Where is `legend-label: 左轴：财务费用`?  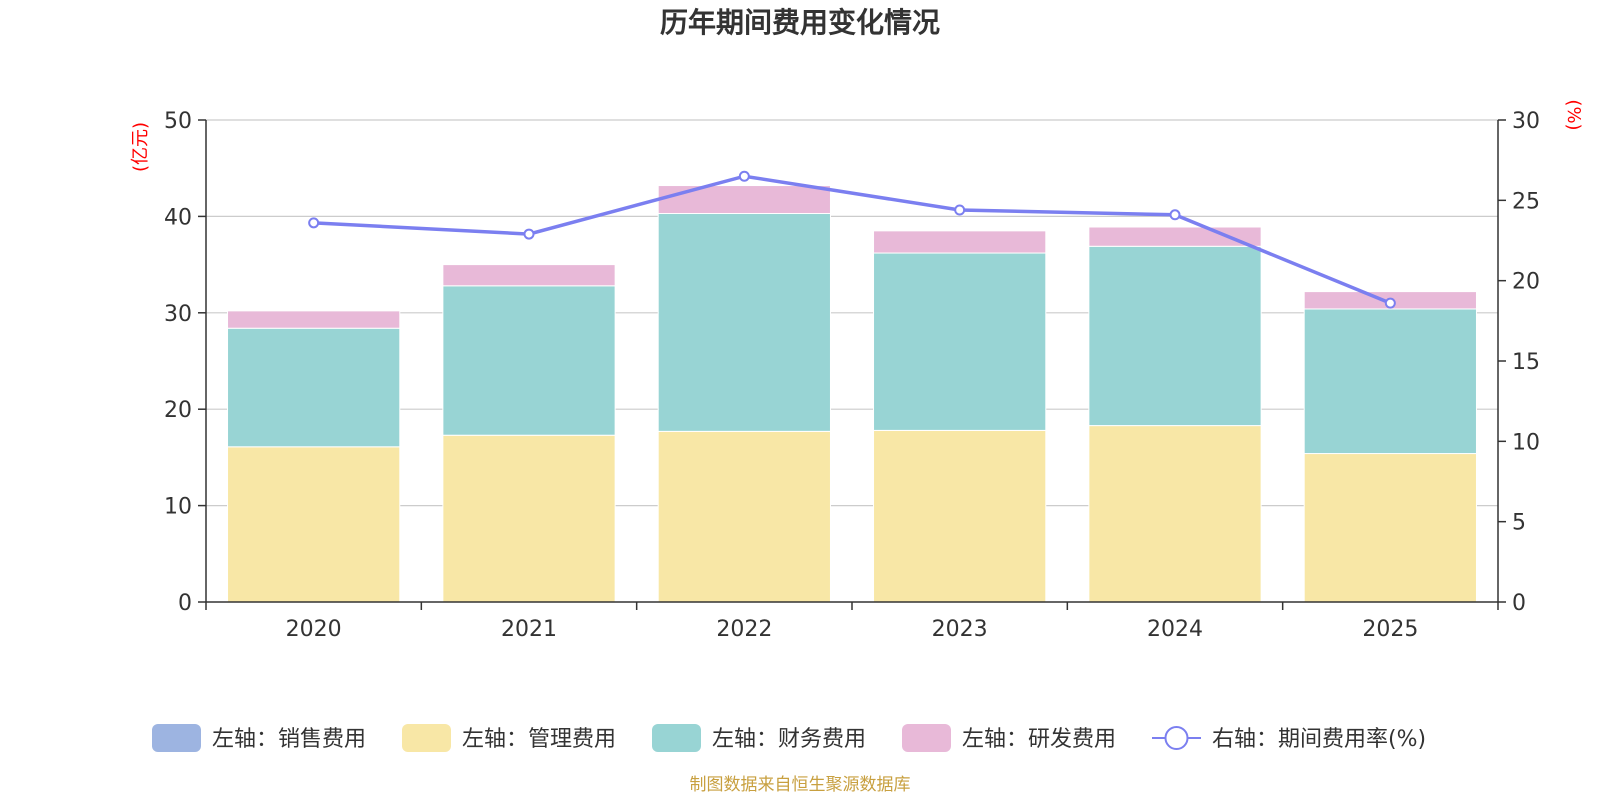
legend-label: 左轴：财务费用 is located at coordinates (789, 739).